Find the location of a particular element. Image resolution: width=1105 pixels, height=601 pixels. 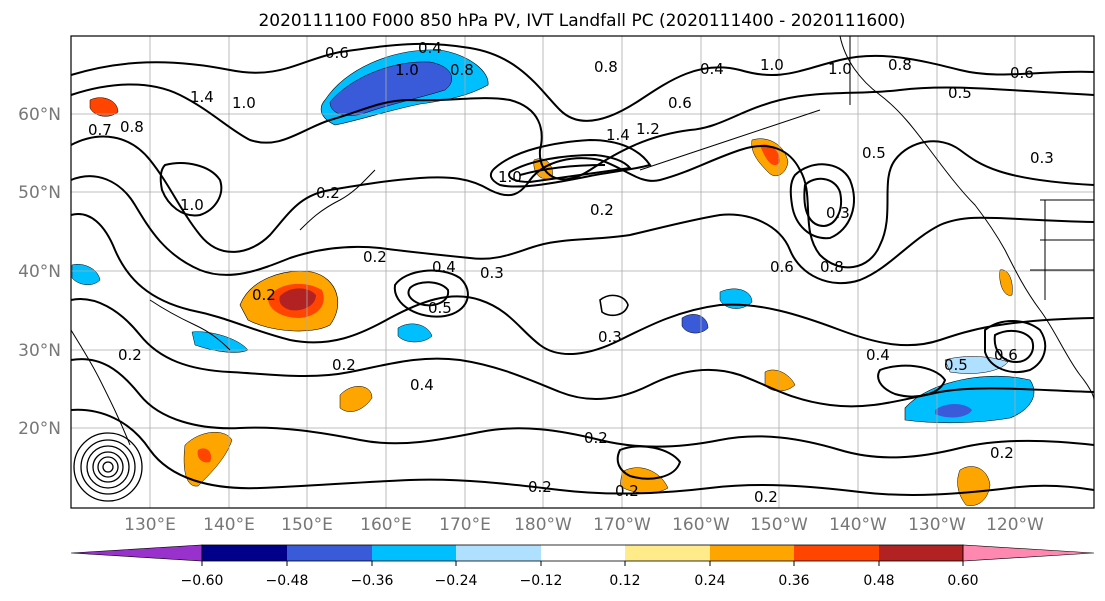

colorbar-tick-label: 0.36 is located at coordinates (793, 581).